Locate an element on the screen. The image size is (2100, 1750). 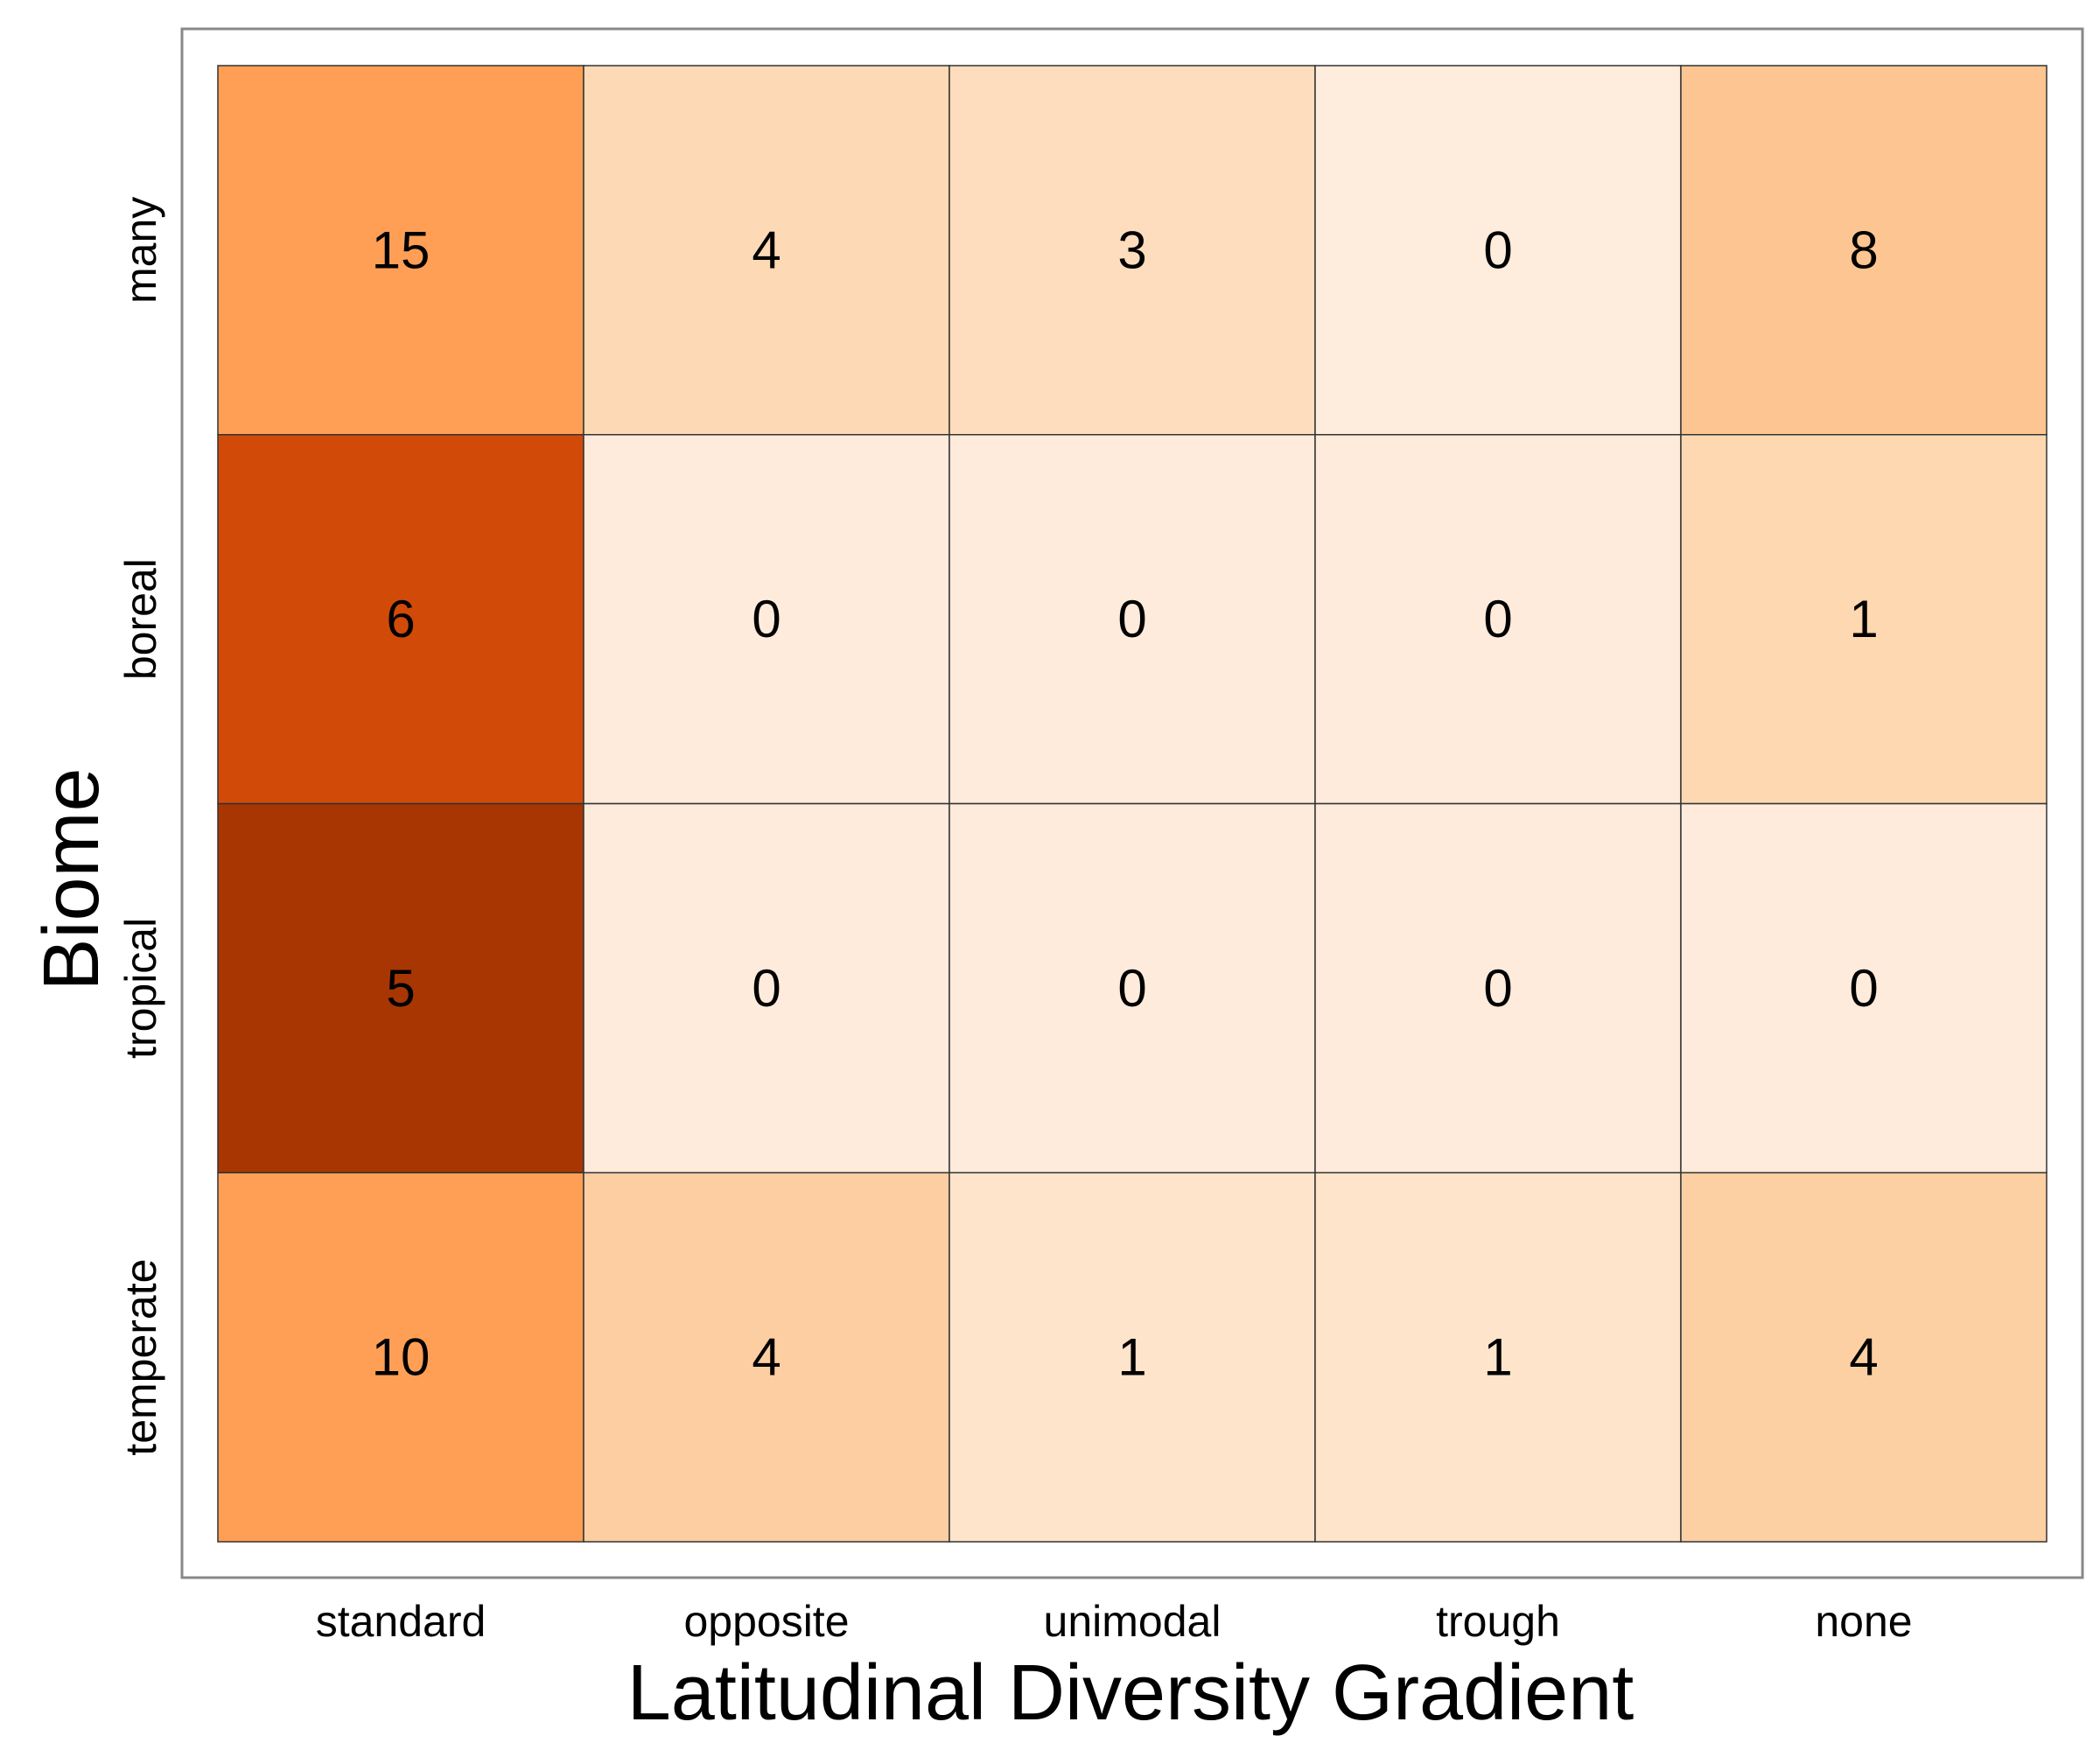
heatmap-cell-boreal-trough is located at coordinates (1498, 619).